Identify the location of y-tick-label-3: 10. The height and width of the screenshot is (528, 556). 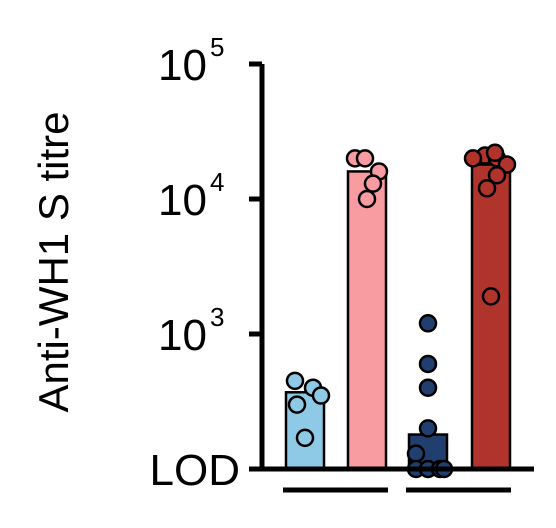
(182, 200).